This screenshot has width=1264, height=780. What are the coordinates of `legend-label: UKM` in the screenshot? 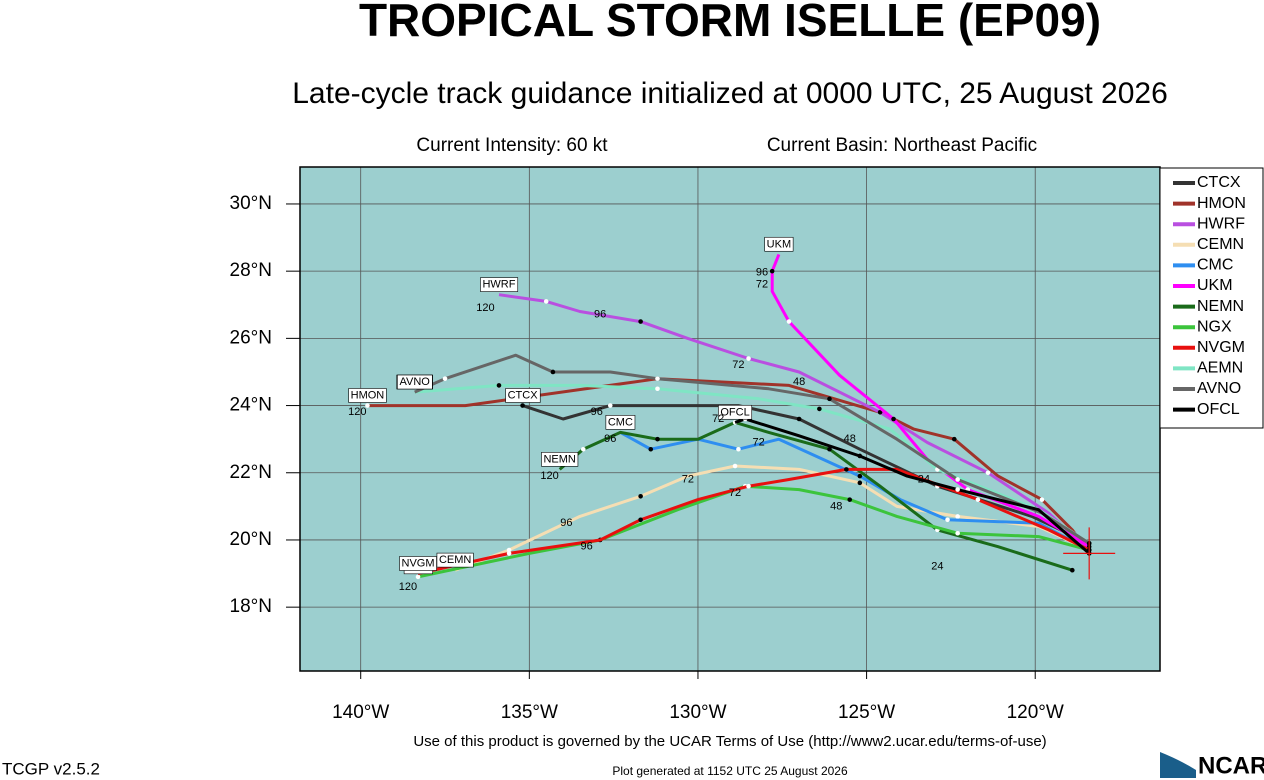 It's located at (1215, 285).